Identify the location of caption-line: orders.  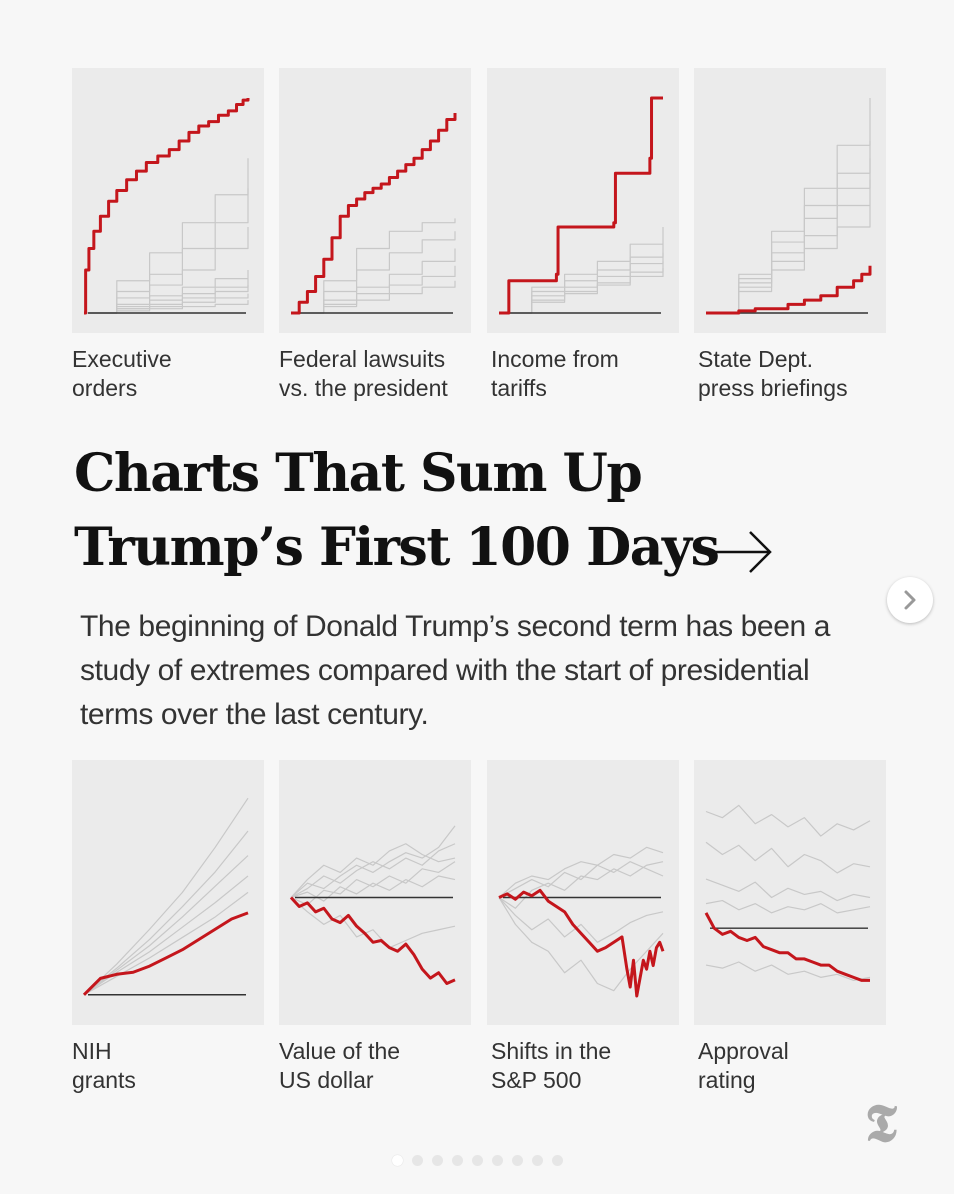
(105, 388).